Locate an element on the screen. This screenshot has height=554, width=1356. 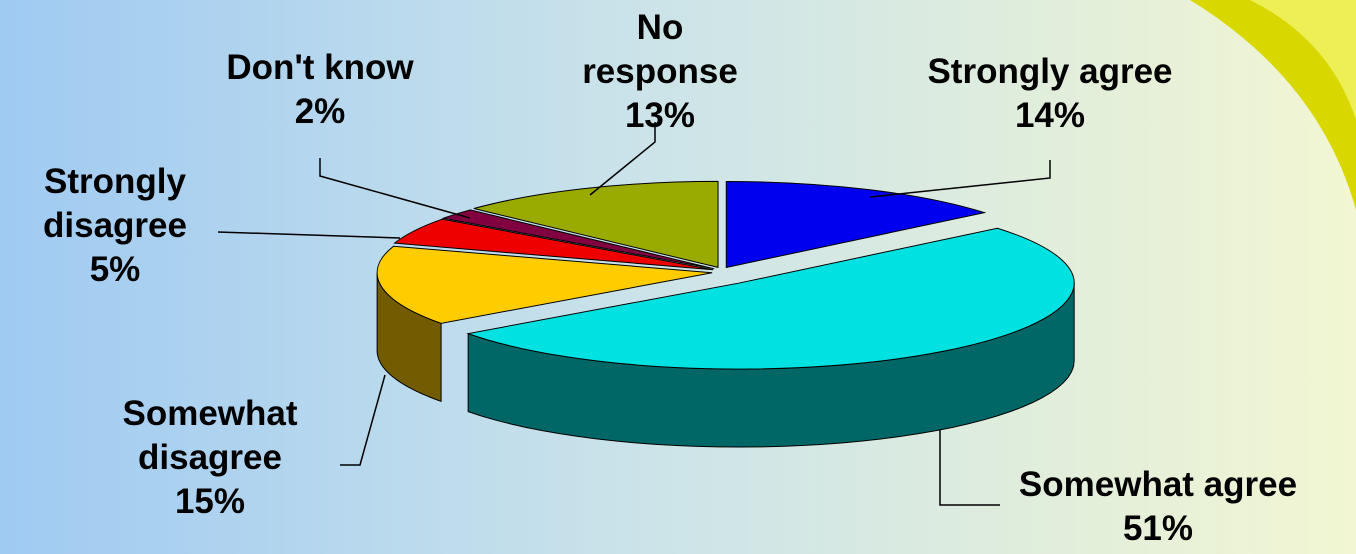
category-label: Don't know is located at coordinates (320, 67).